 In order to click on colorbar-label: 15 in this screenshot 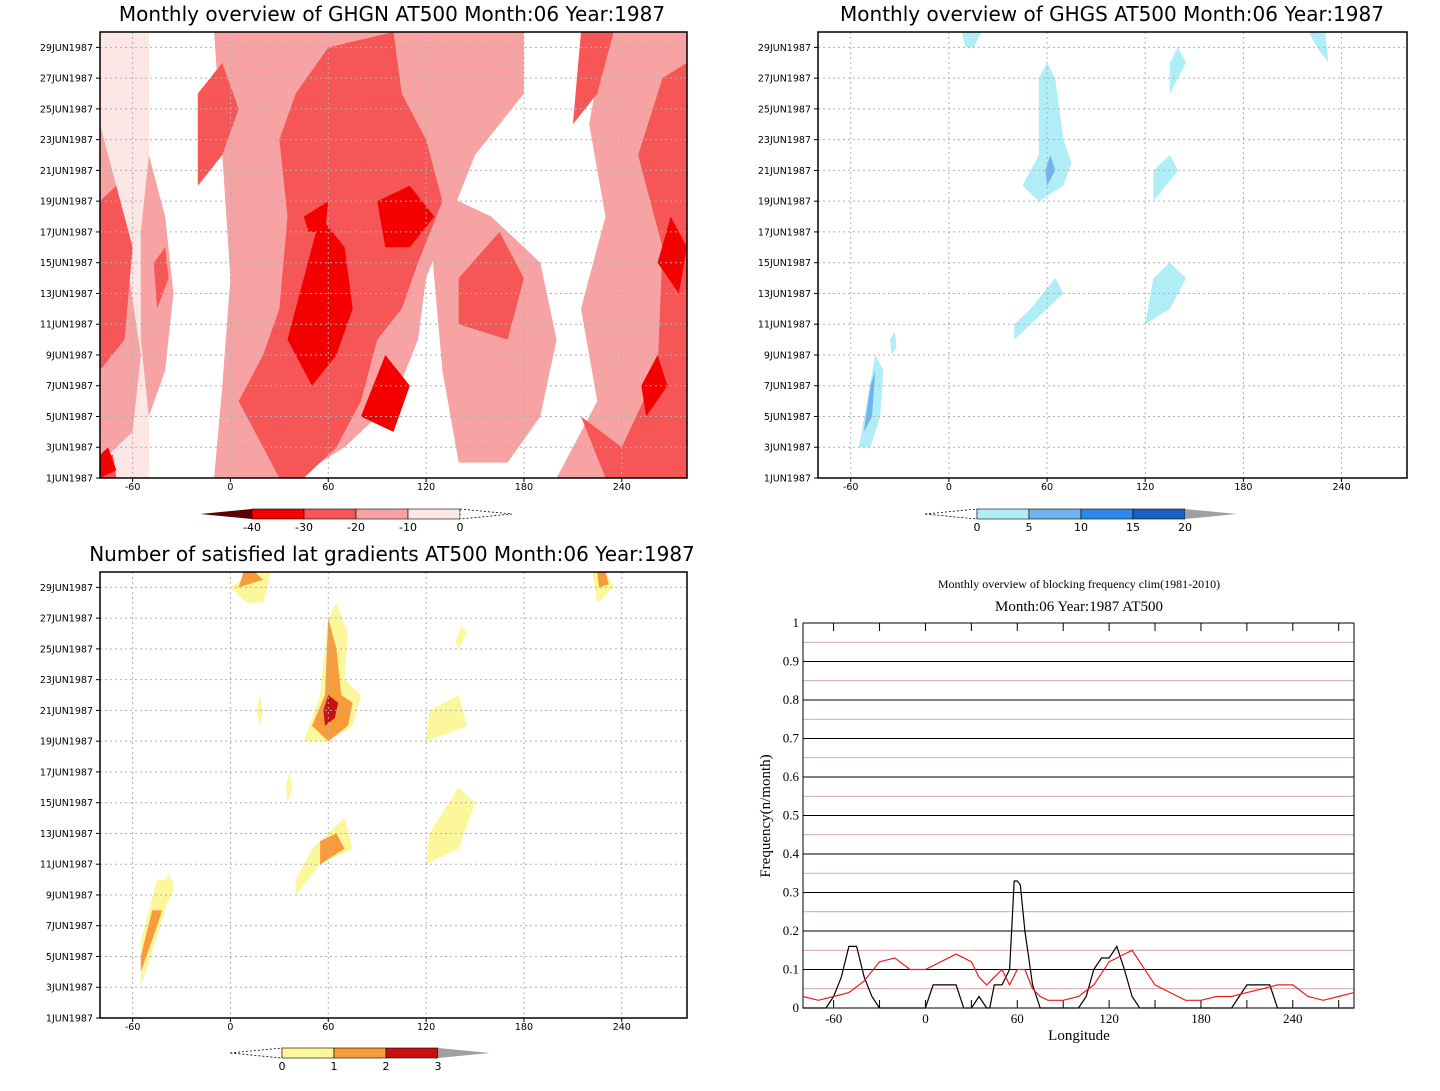, I will do `click(1133, 527)`.